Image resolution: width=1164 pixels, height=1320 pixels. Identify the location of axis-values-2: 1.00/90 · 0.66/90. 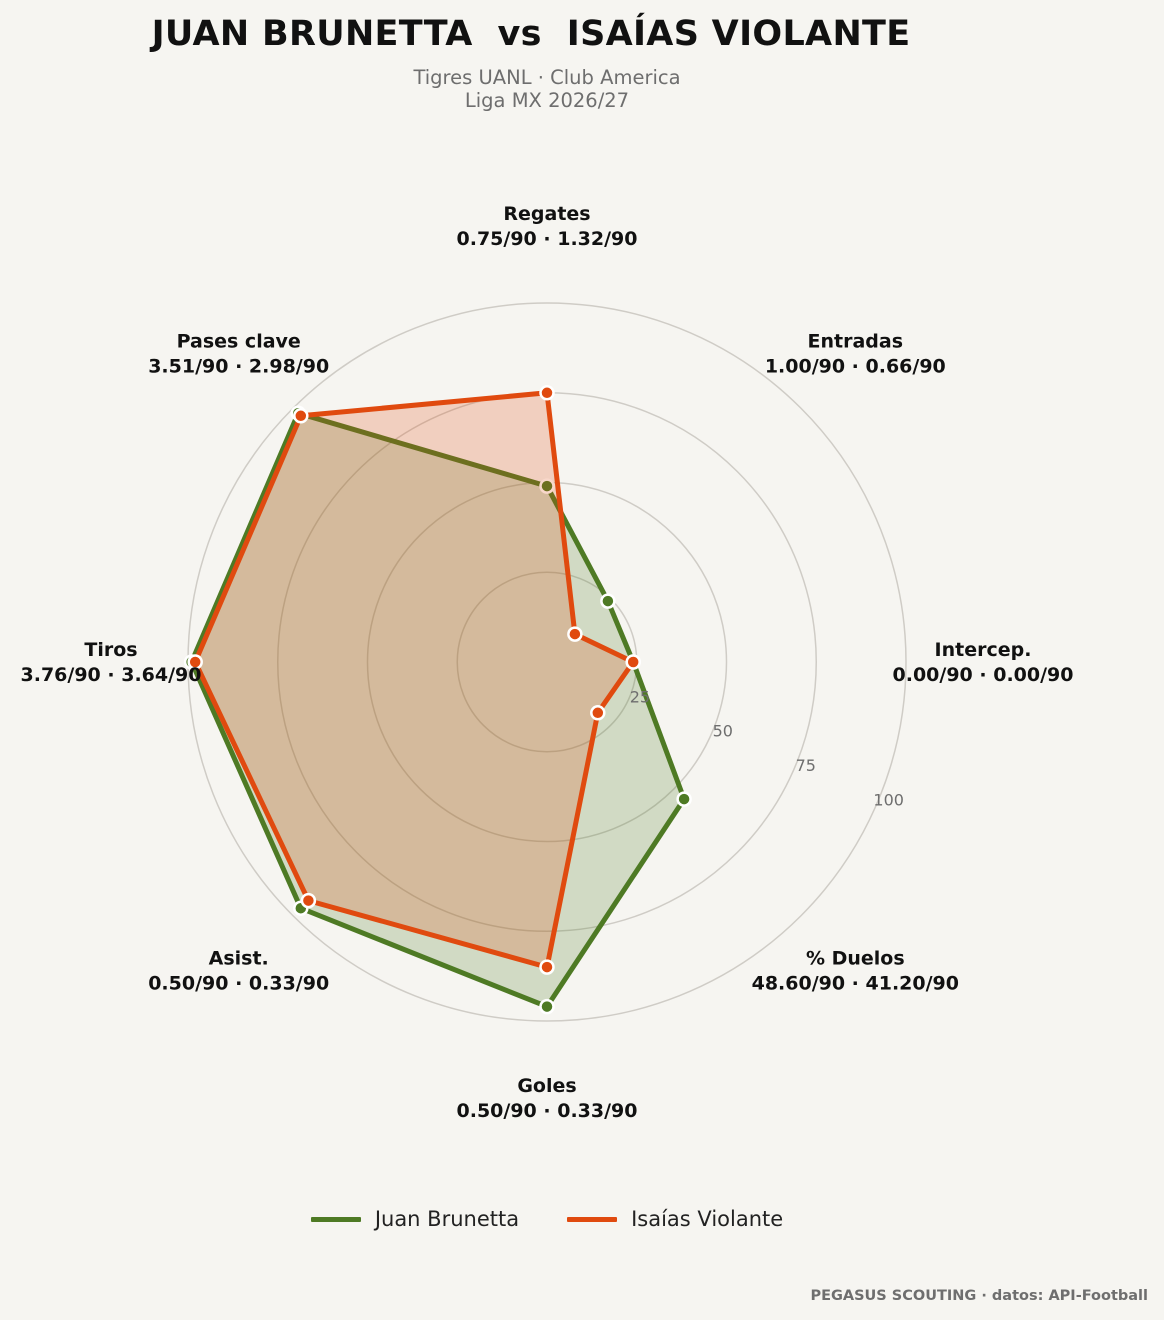
(855, 367).